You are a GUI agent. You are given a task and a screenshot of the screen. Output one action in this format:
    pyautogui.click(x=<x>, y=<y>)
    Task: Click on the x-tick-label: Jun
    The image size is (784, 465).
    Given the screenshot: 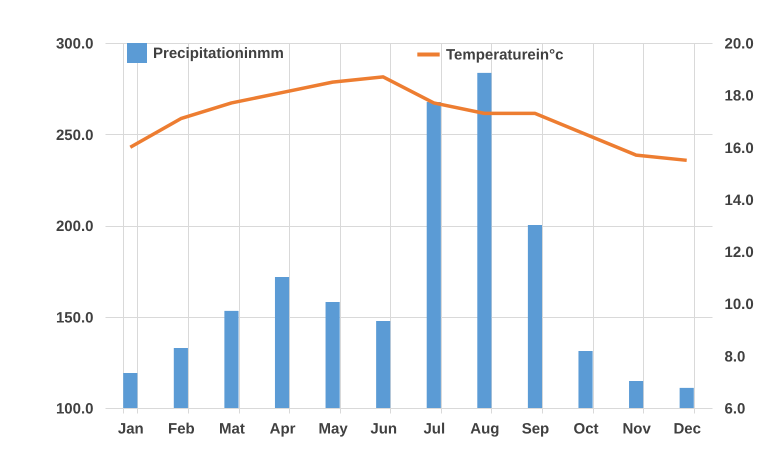 What is the action you would take?
    pyautogui.click(x=384, y=429)
    